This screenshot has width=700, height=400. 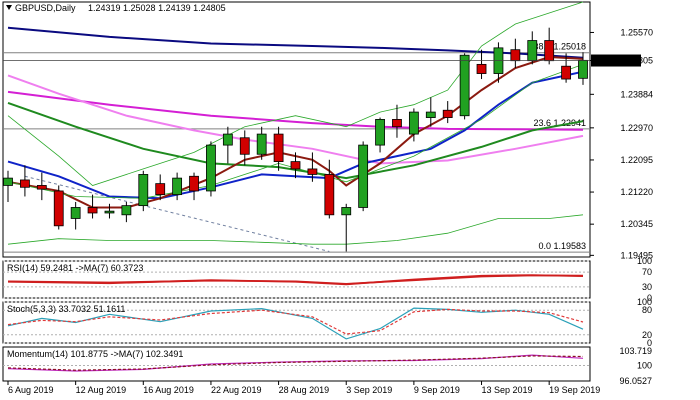 What do you see at coordinates (45, 8) in the screenshot?
I see `symbol-label: GBPUSD,Daily` at bounding box center [45, 8].